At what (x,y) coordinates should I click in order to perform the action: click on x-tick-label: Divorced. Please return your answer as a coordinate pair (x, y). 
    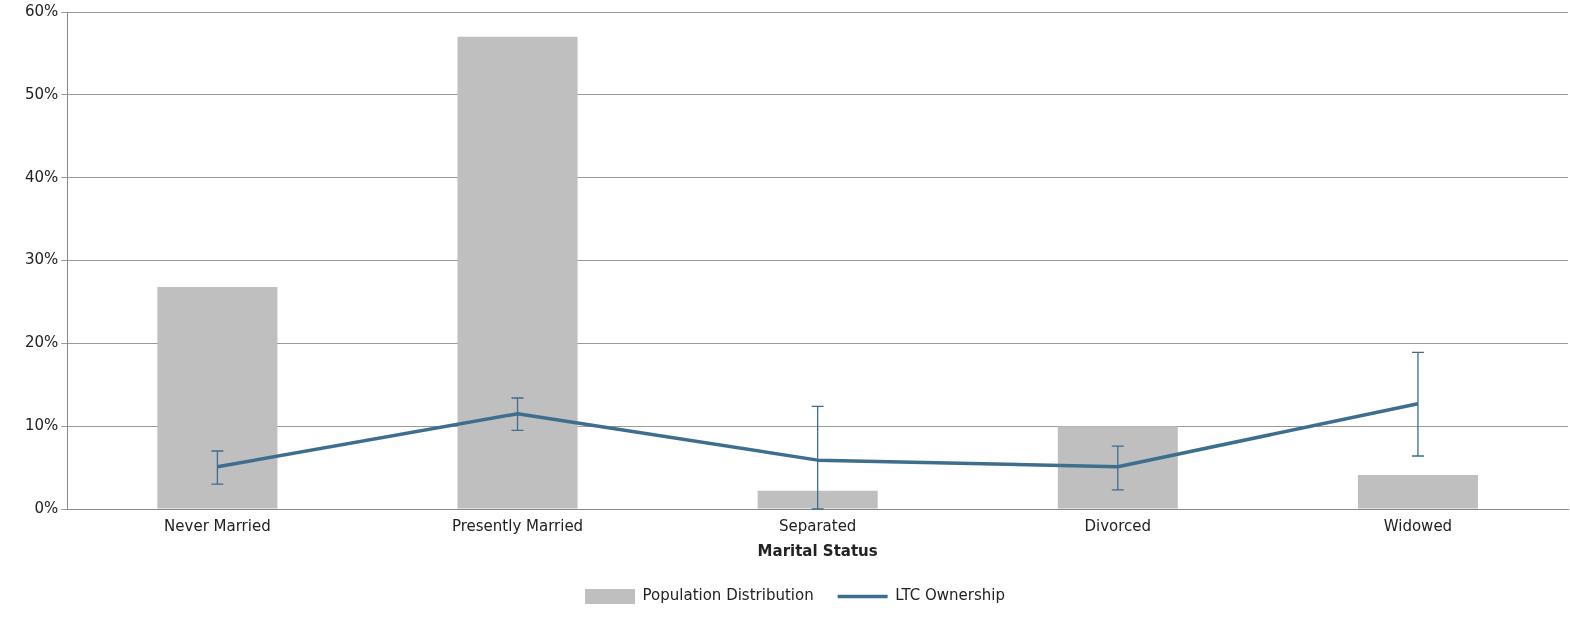
    Looking at the image, I should click on (1118, 525).